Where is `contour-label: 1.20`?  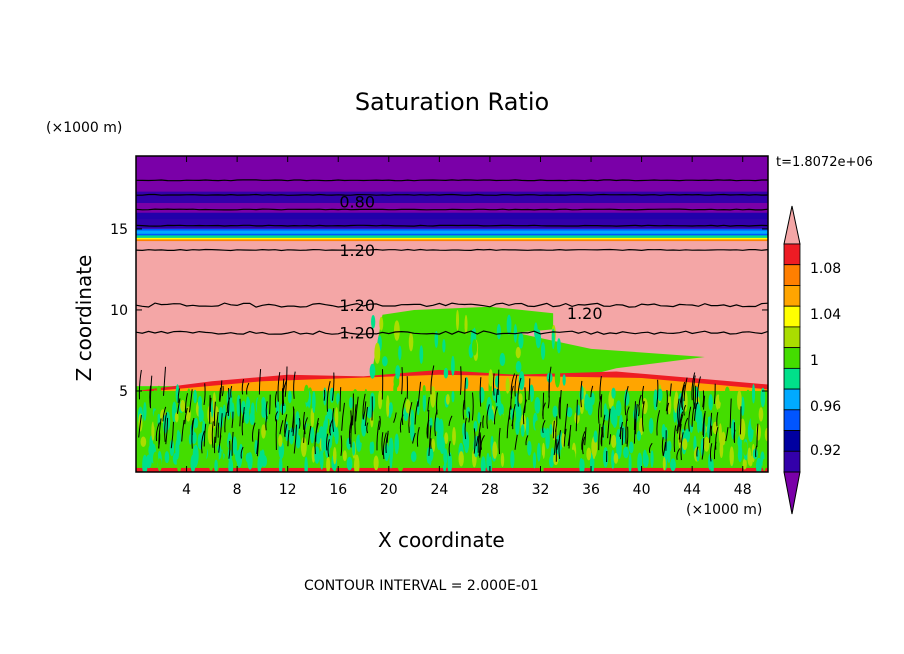 contour-label: 1.20 is located at coordinates (585, 313).